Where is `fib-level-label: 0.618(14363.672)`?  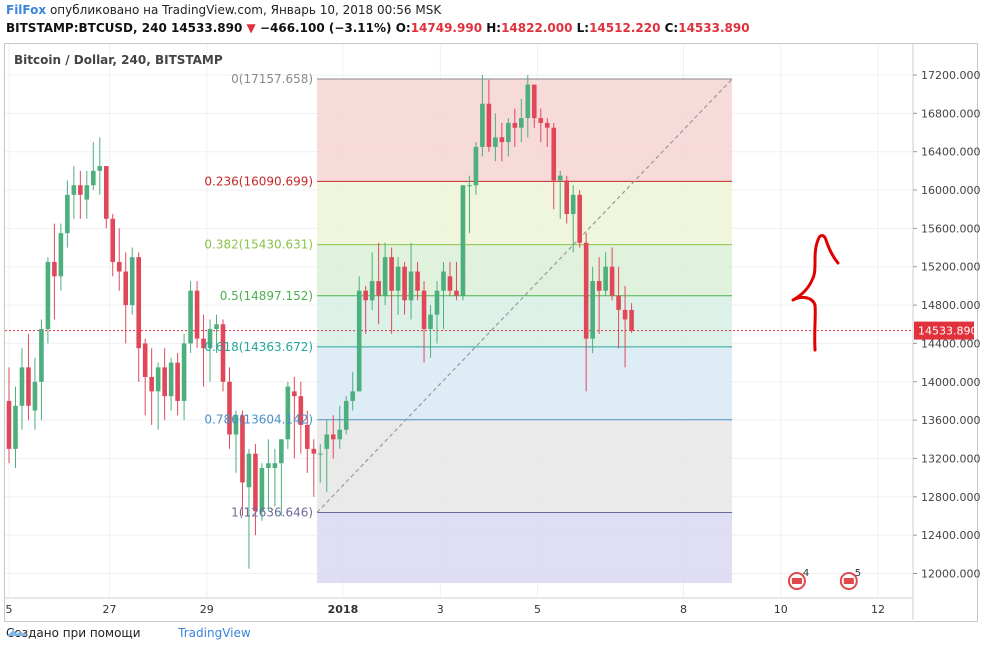
fib-level-label: 0.618(14363.672) is located at coordinates (258, 347).